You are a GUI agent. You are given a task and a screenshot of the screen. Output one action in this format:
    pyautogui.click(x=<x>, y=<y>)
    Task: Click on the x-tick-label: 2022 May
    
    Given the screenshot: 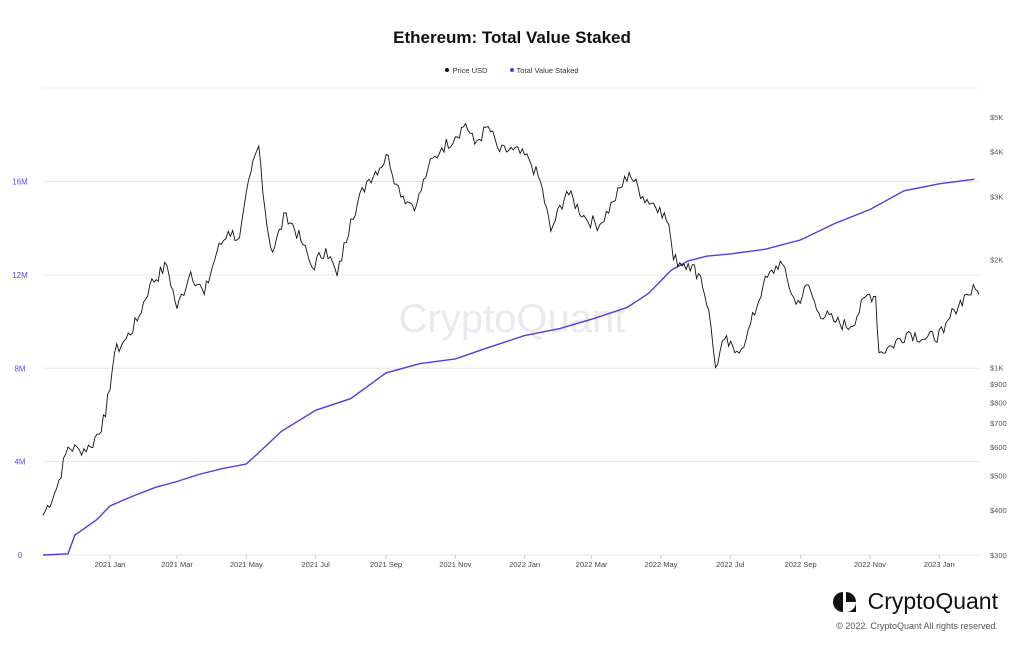 What is the action you would take?
    pyautogui.click(x=660, y=564)
    